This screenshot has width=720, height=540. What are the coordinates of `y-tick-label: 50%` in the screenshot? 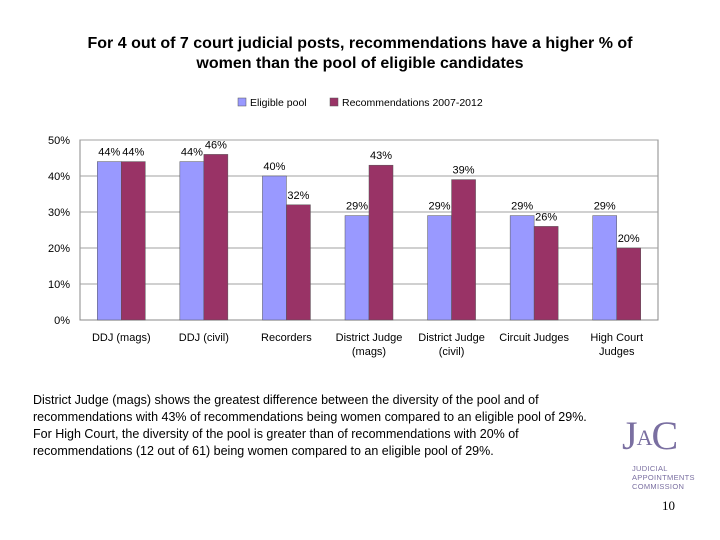 It's located at (59, 141).